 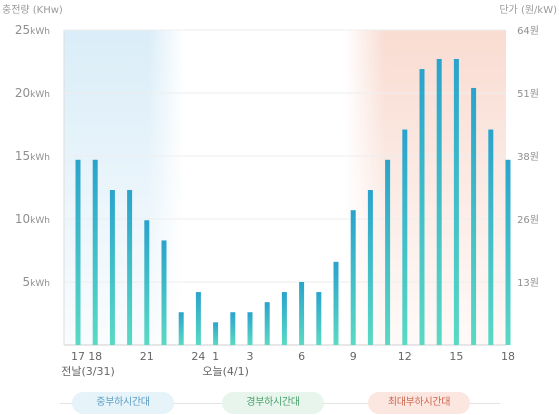 I want to click on y2-tick-label: 64원, so click(x=528, y=31).